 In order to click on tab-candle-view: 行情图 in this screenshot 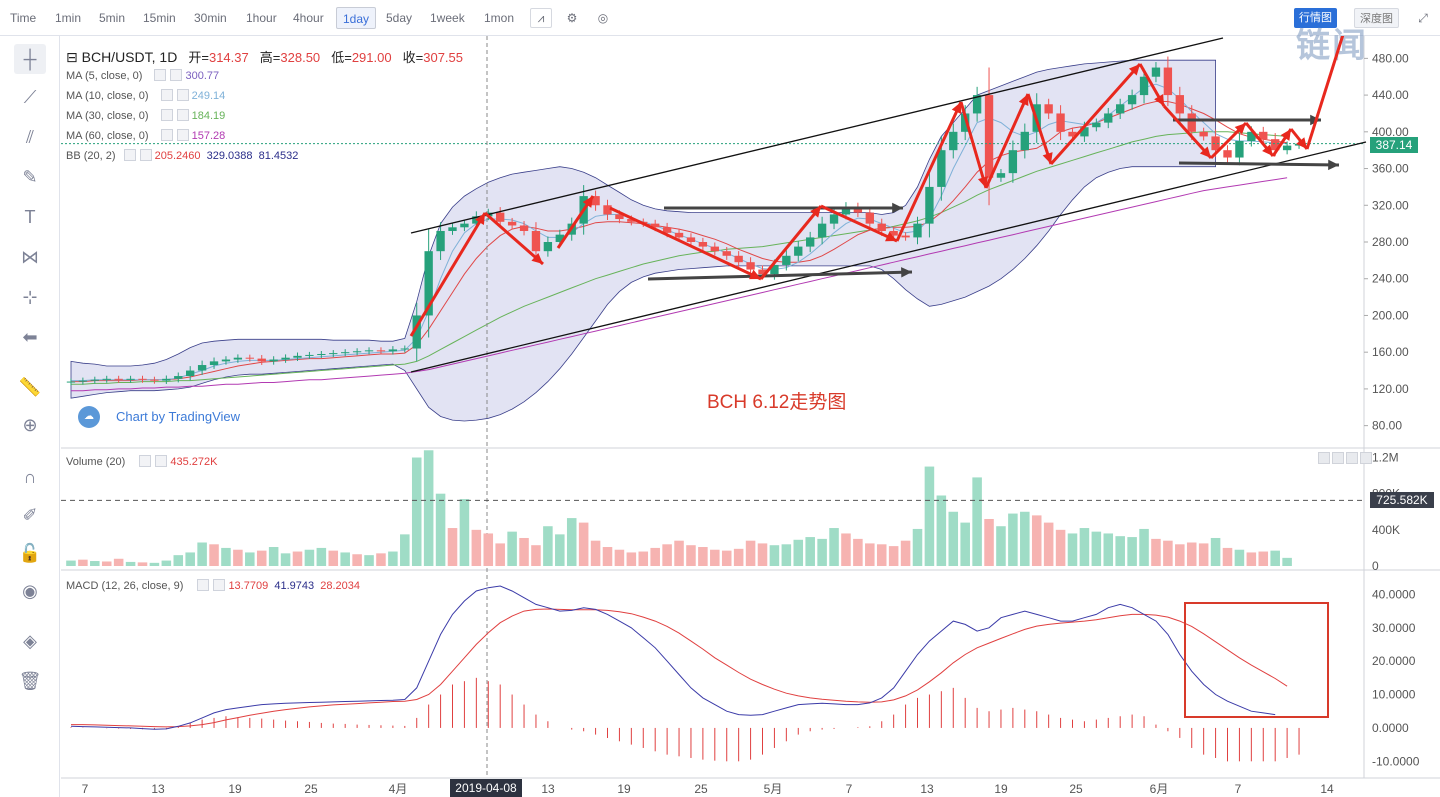, I will do `click(1315, 18)`.